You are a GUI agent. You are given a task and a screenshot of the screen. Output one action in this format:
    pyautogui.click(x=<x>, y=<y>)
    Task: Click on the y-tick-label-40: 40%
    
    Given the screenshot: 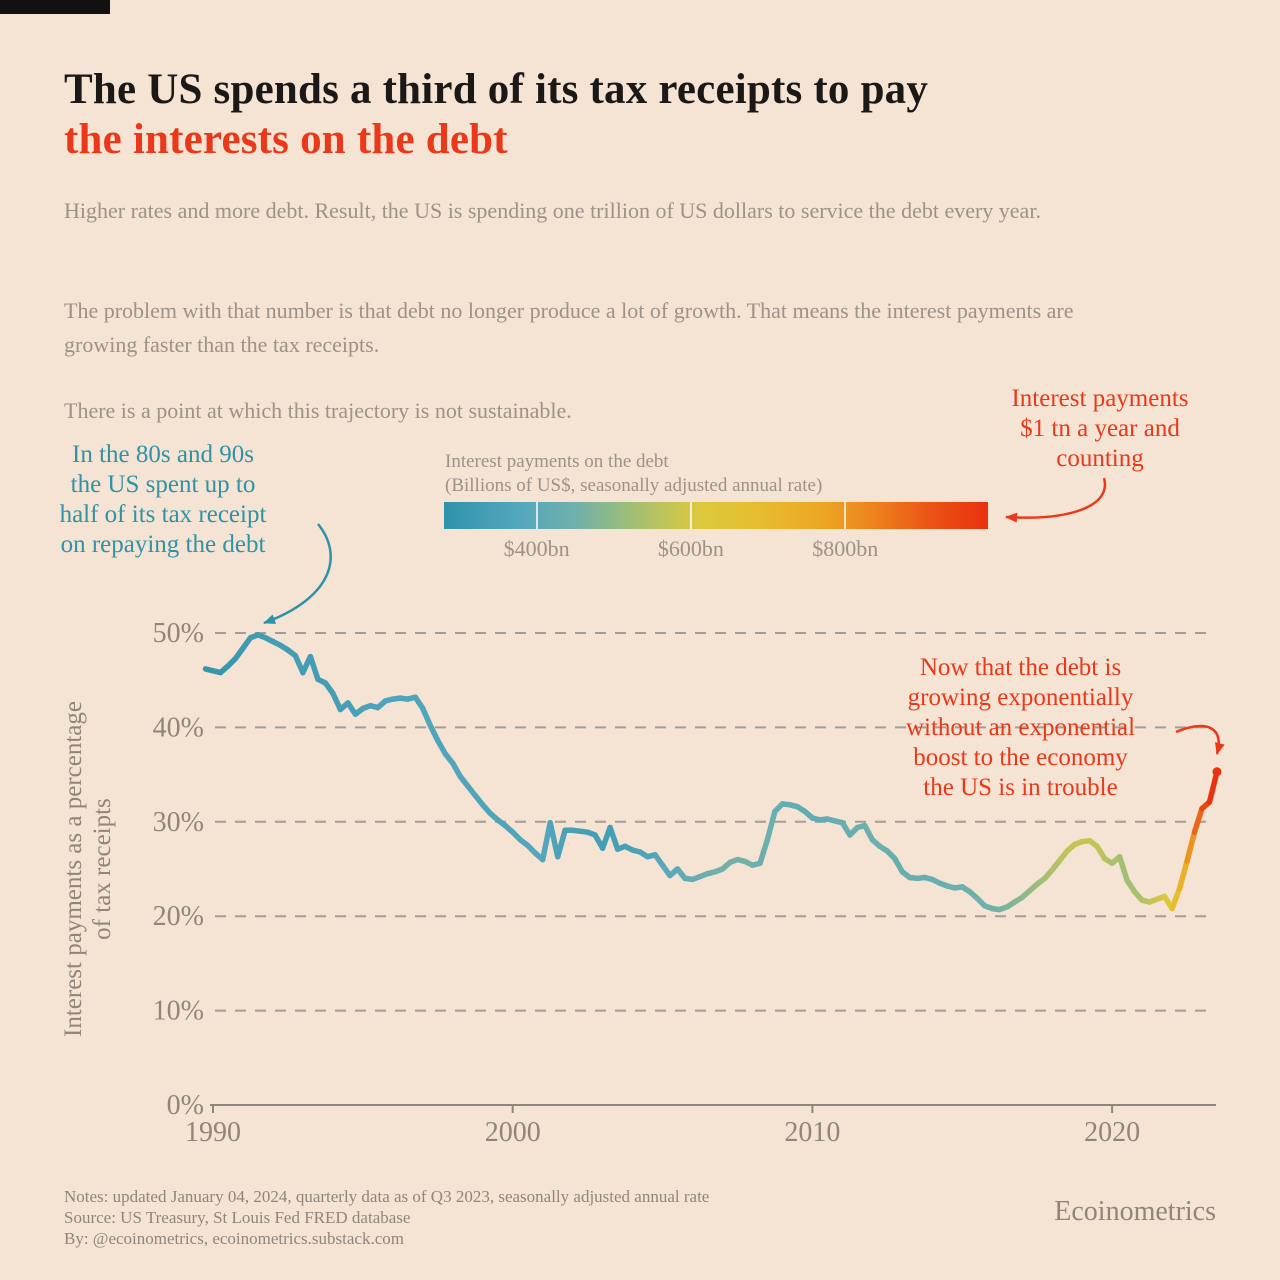 What is the action you would take?
    pyautogui.click(x=178, y=727)
    